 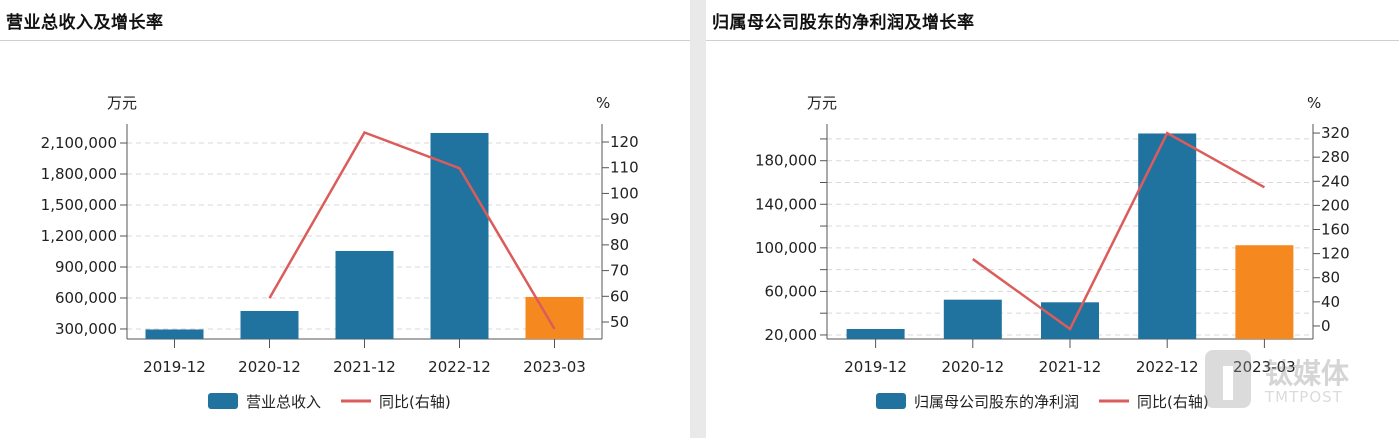 What do you see at coordinates (86, 267) in the screenshot?
I see `left-tick-label: 900,000` at bounding box center [86, 267].